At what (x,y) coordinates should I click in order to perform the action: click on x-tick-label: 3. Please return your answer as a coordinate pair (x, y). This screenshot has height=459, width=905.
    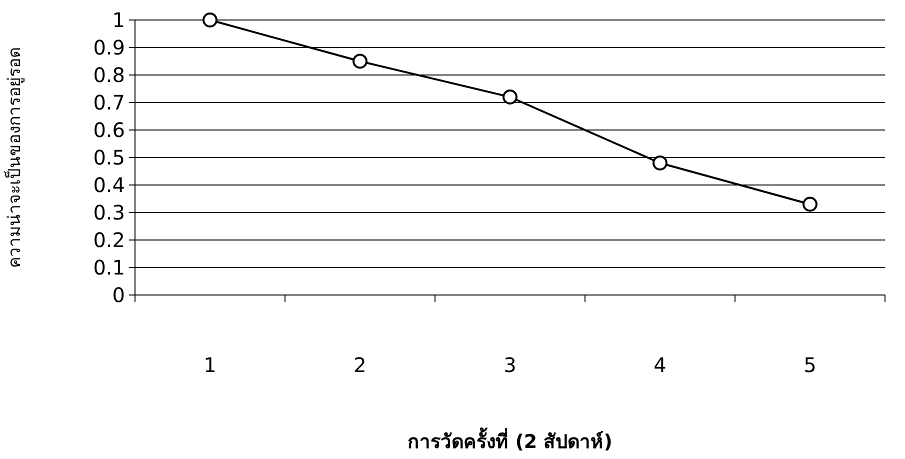
    Looking at the image, I should click on (510, 365).